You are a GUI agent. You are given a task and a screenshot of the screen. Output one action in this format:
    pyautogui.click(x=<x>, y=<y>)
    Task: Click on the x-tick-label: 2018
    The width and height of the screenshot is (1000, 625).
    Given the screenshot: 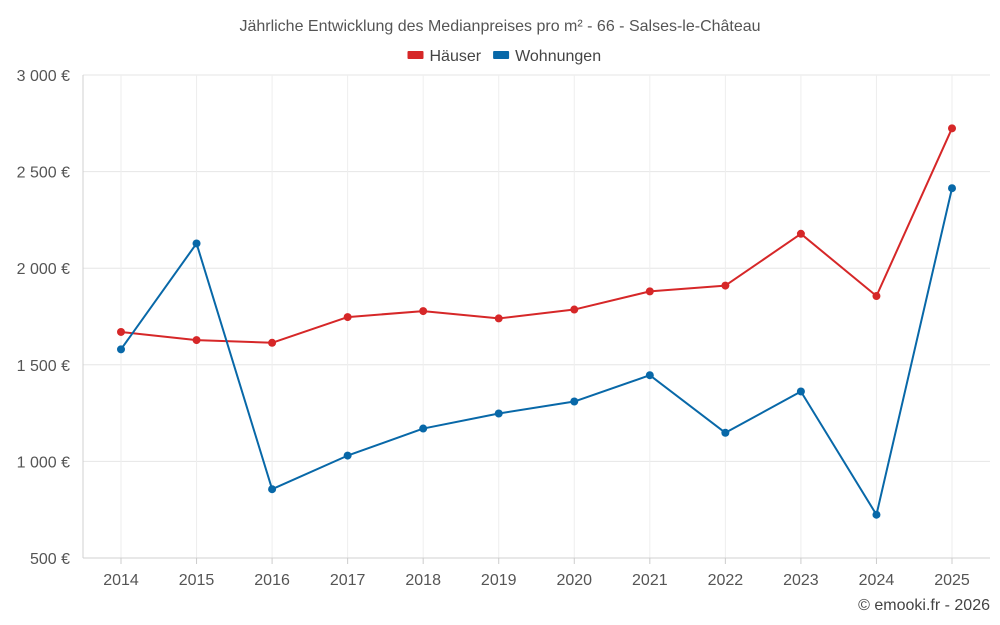 What is the action you would take?
    pyautogui.click(x=423, y=580)
    